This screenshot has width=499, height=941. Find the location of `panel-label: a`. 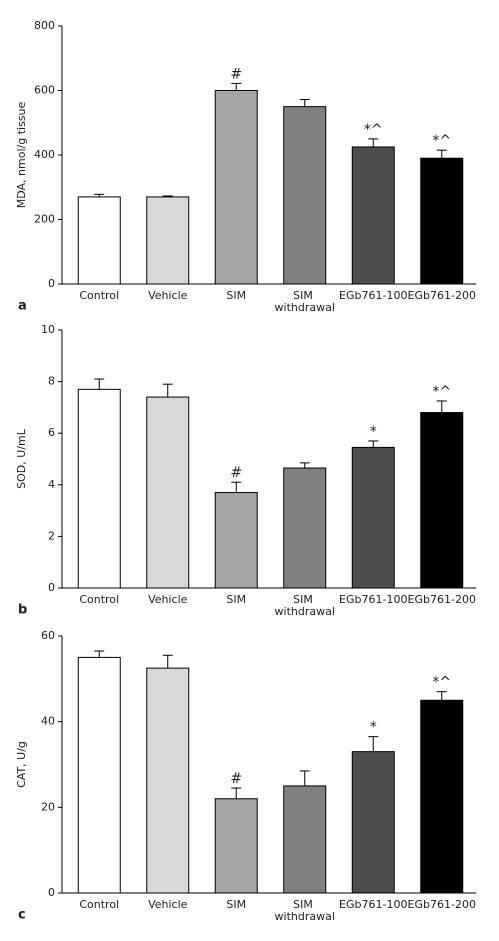

panel-label: a is located at coordinates (22, 306).